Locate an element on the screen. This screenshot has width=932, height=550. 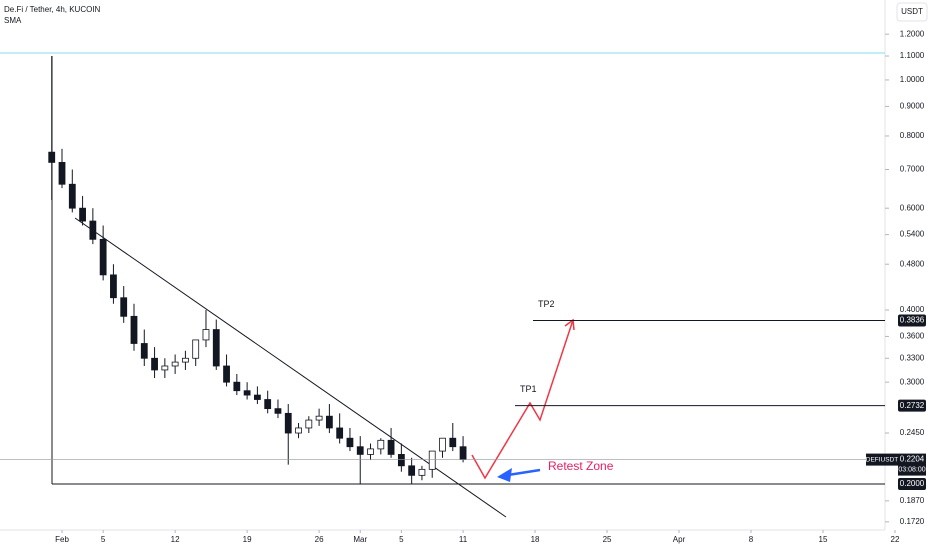
x-tick-label: Feb is located at coordinates (62, 539).